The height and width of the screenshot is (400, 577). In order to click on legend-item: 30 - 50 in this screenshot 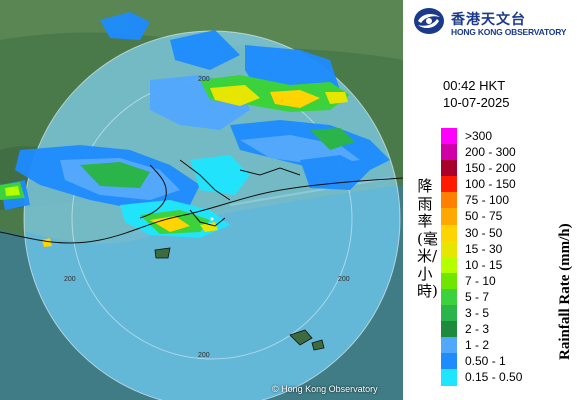, I will do `click(489, 232)`.